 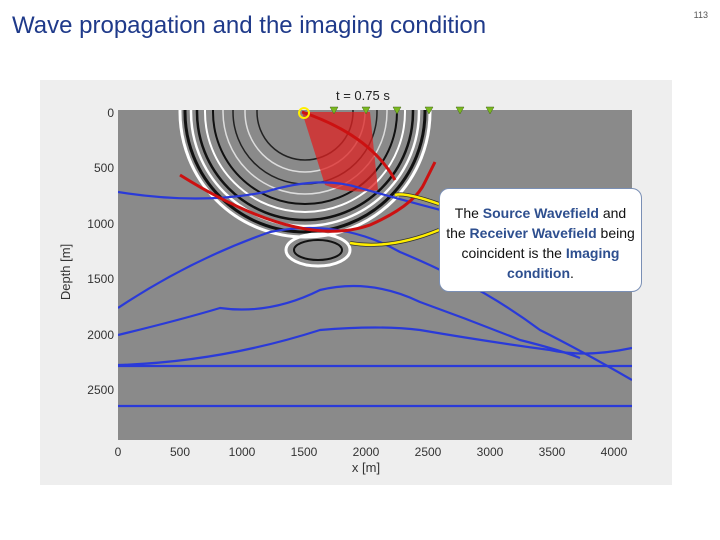 What do you see at coordinates (304, 452) in the screenshot?
I see `x-tick-label: 1500` at bounding box center [304, 452].